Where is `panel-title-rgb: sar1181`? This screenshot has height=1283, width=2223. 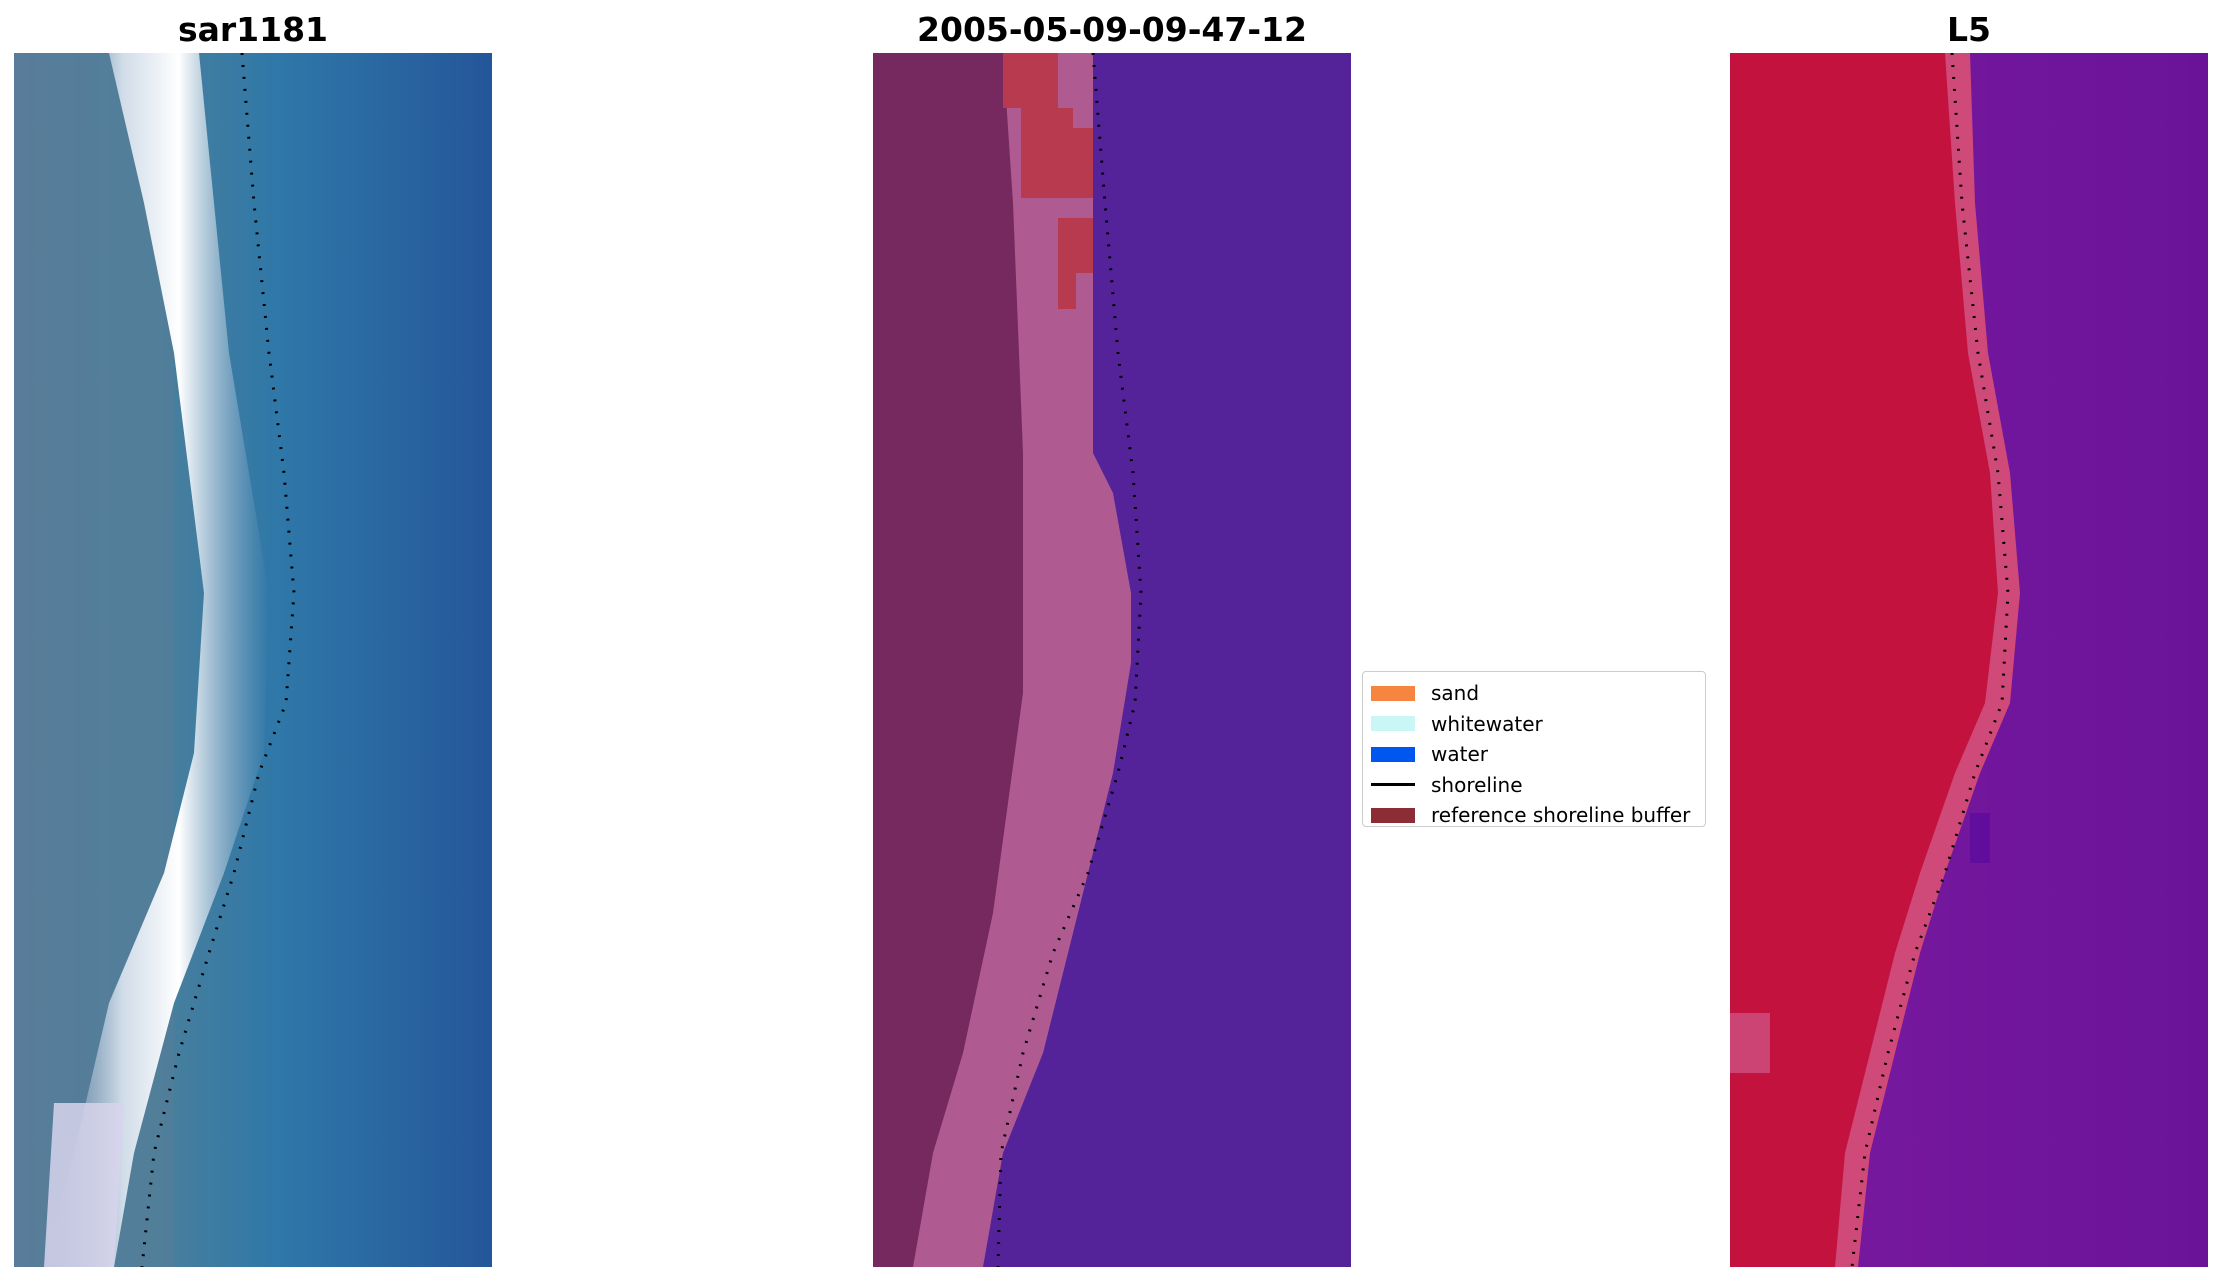 panel-title-rgb: sar1181 is located at coordinates (253, 29).